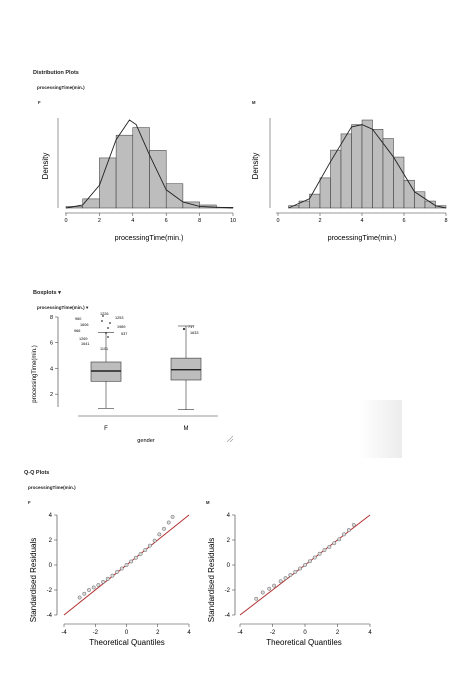 The width and height of the screenshot is (458, 700). I want to click on box-outlier-point-m, so click(184, 329).